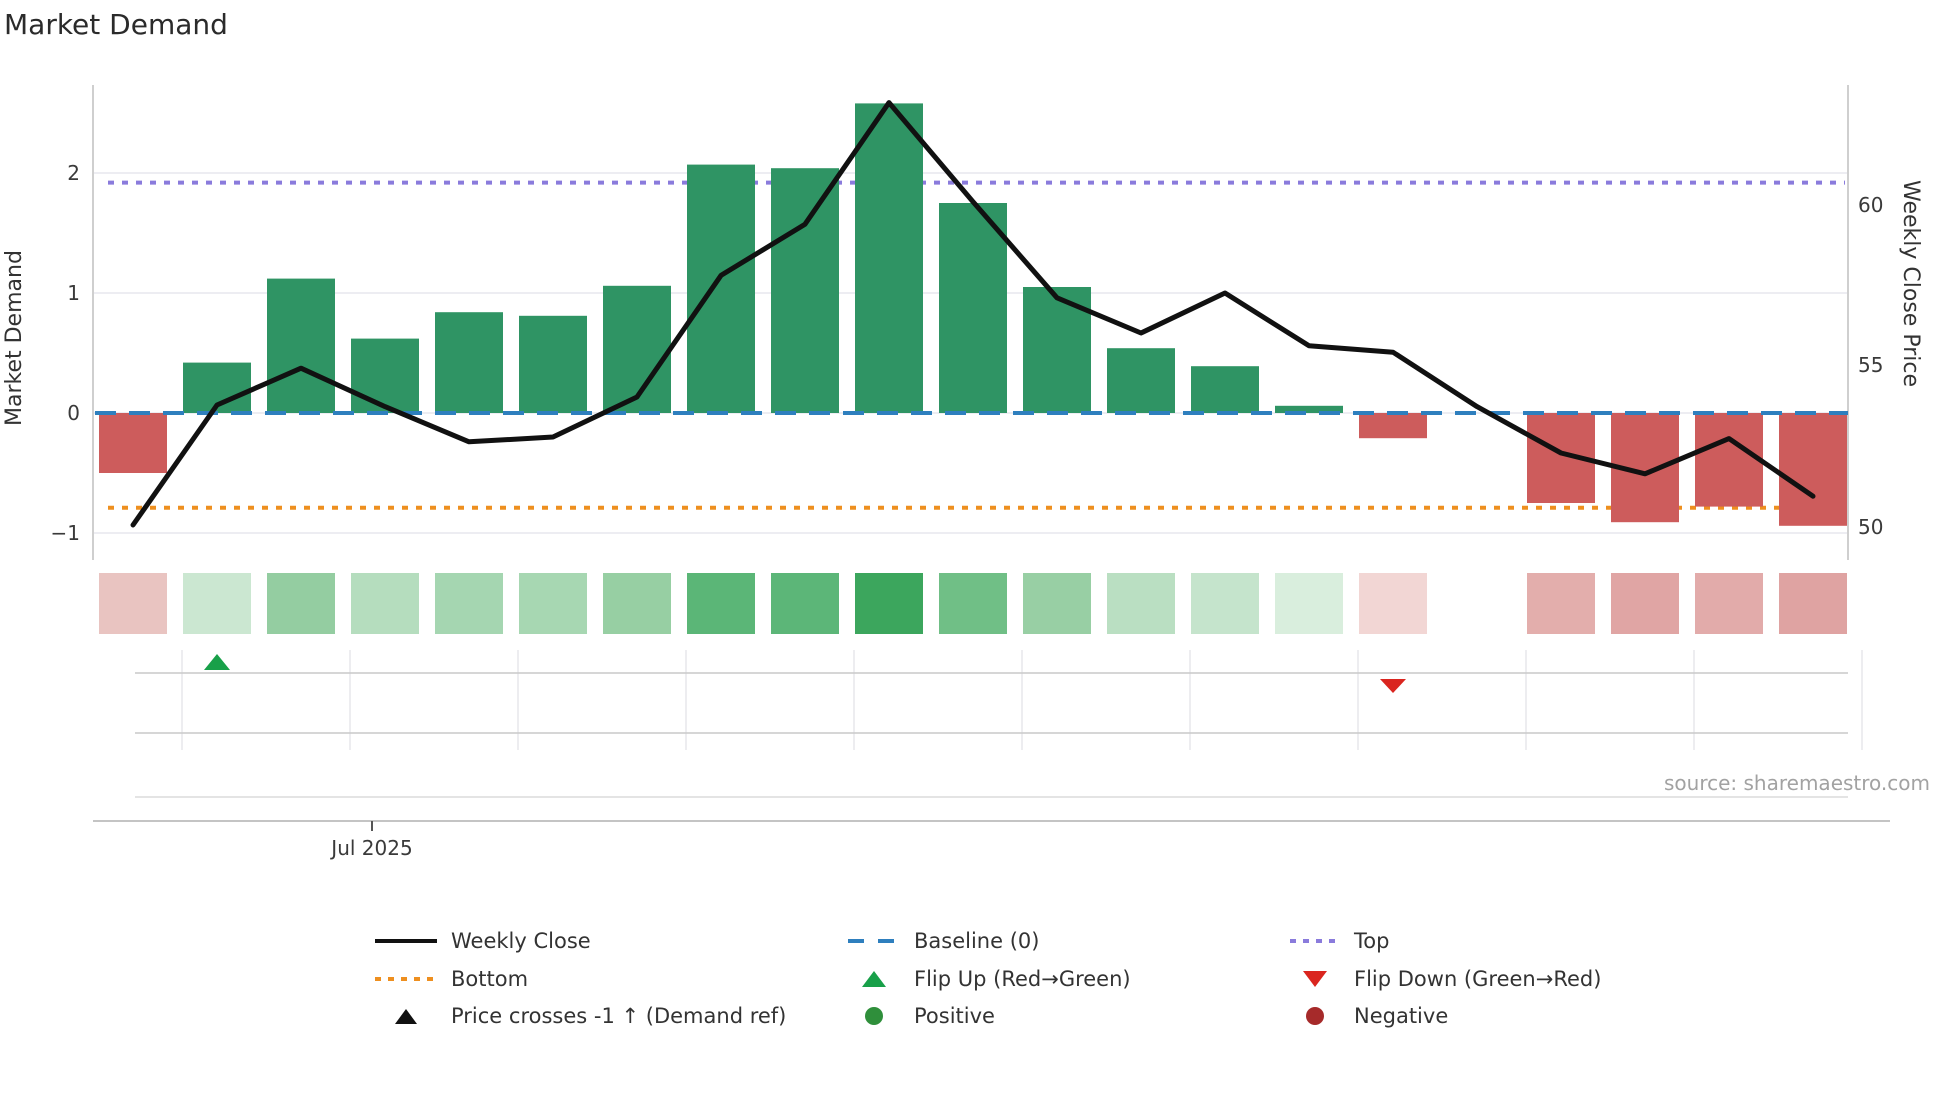 The image size is (1960, 1102). Describe the element at coordinates (954, 1016) in the screenshot. I see `legend-label: Positive` at that location.